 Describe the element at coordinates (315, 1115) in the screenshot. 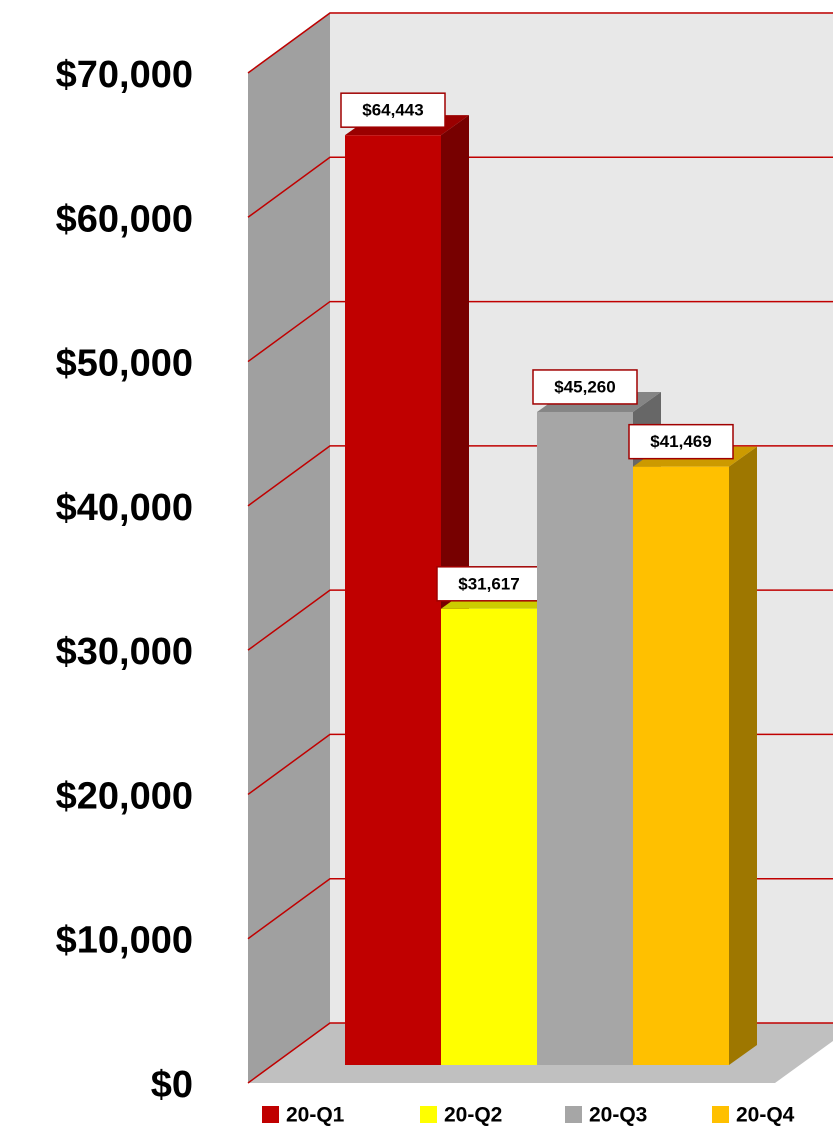

I see `legend-label: 20-Q1` at that location.